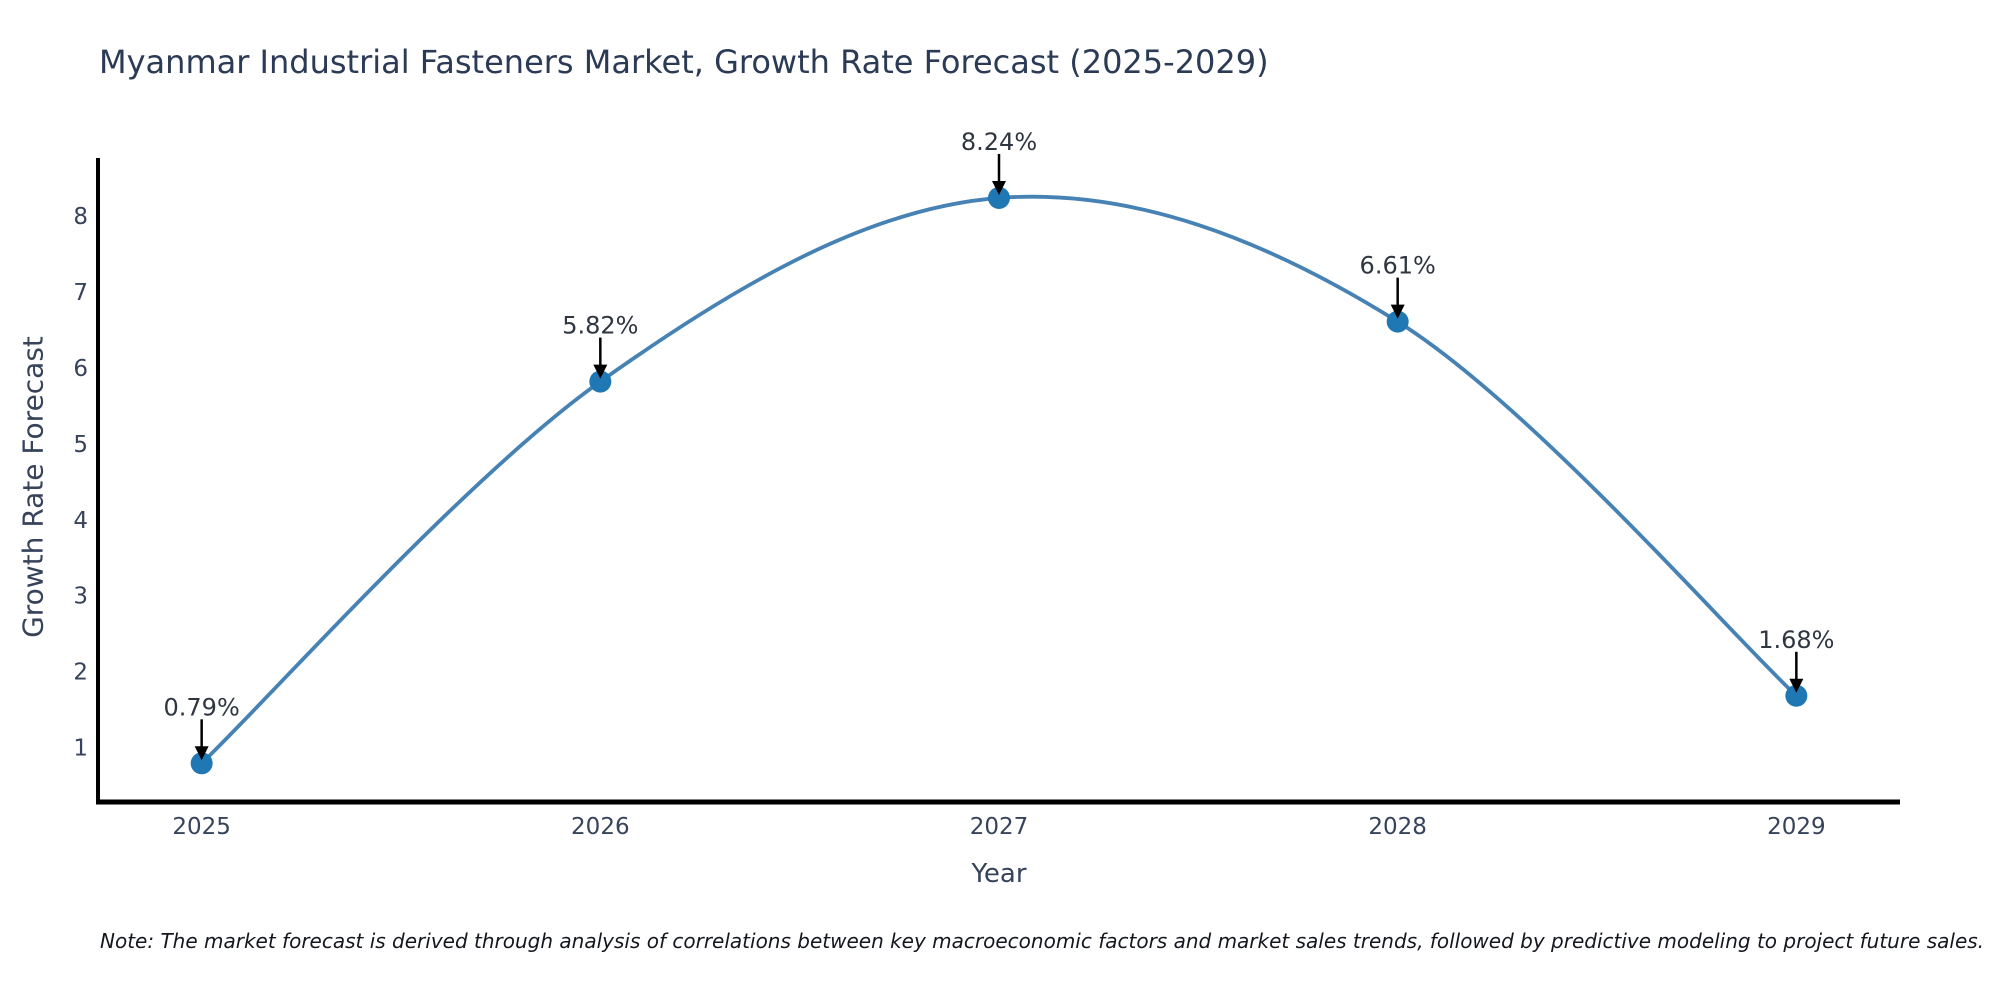 Image resolution: width=2000 pixels, height=1000 pixels. What do you see at coordinates (80, 673) in the screenshot?
I see `y-tick-label: 2` at bounding box center [80, 673].